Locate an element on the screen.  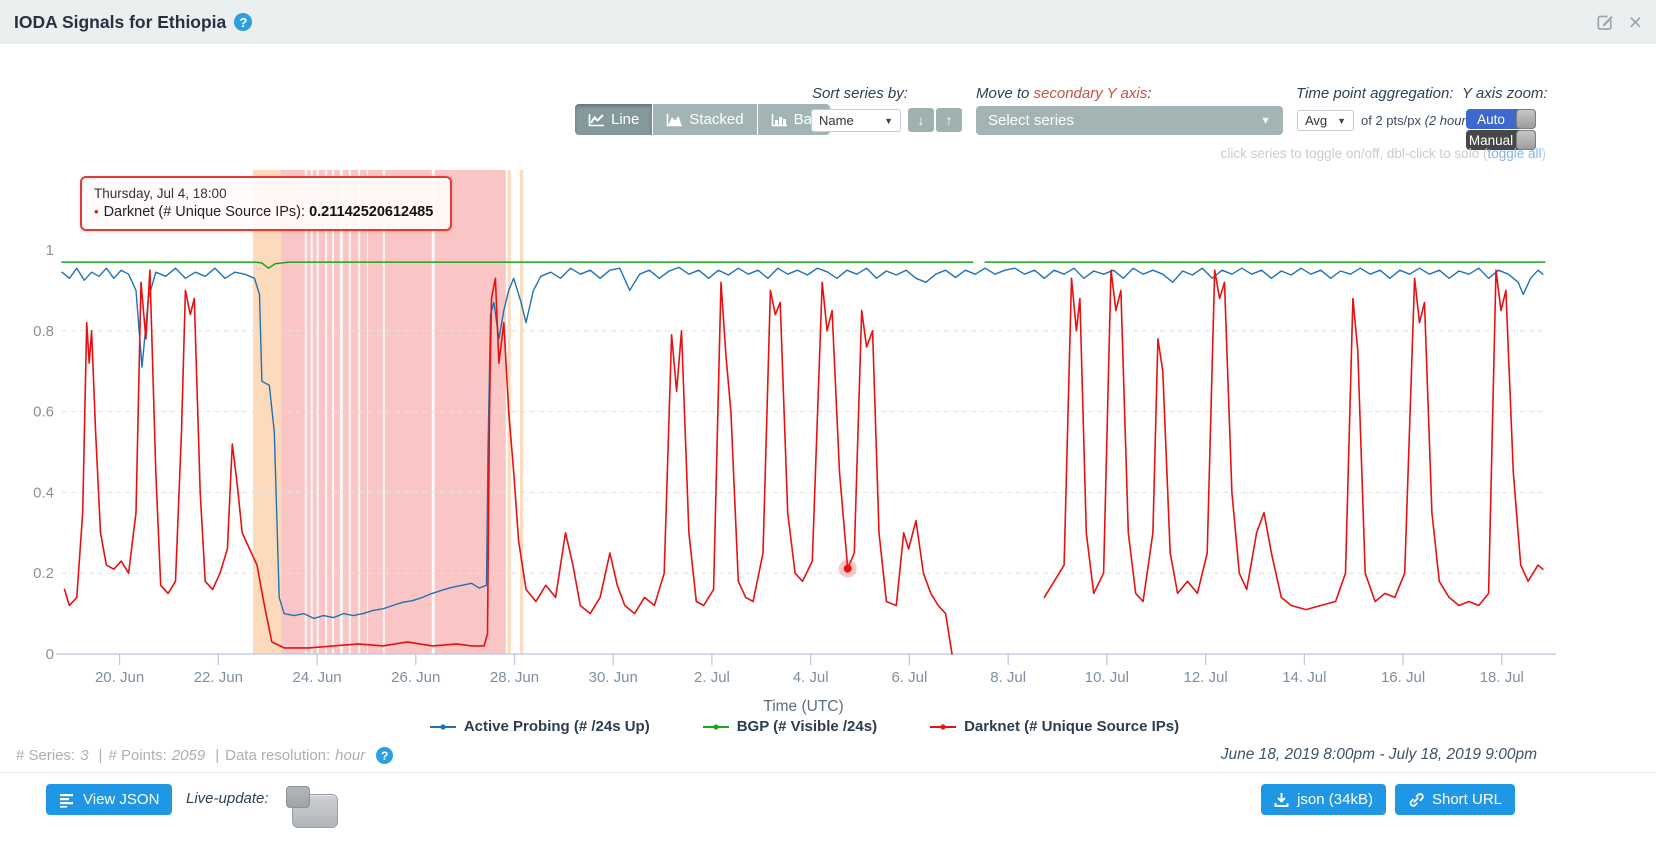
series-count: 3 is located at coordinates (84, 755).